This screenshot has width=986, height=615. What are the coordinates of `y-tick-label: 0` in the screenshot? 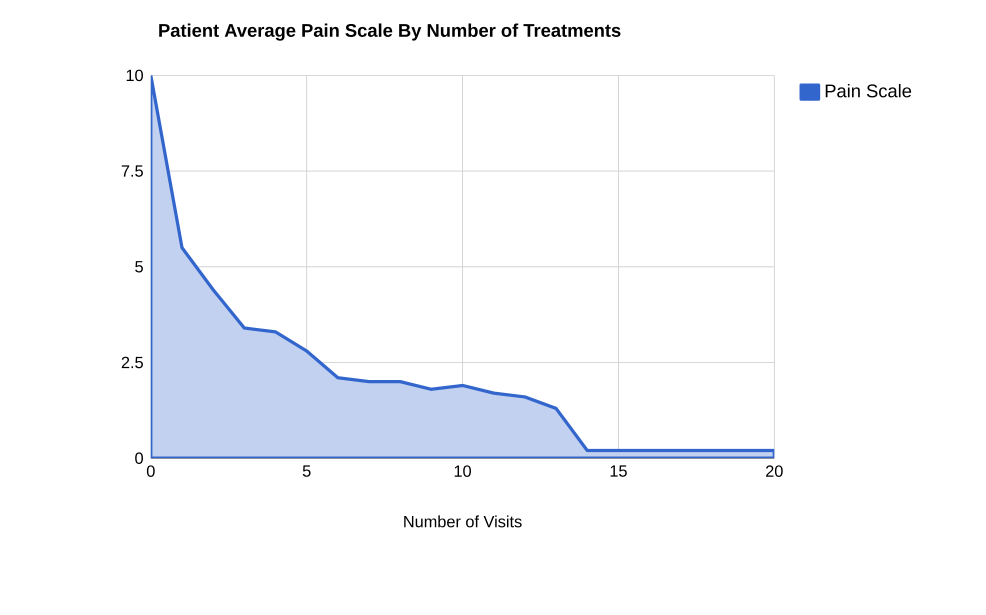 It's located at (139, 458).